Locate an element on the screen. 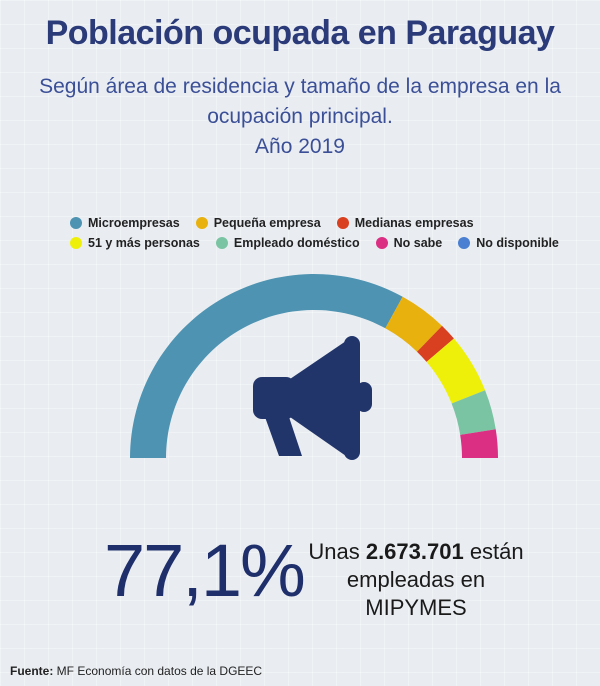 This screenshot has width=600, height=686. gauge-segment-microempresas is located at coordinates (266, 366).